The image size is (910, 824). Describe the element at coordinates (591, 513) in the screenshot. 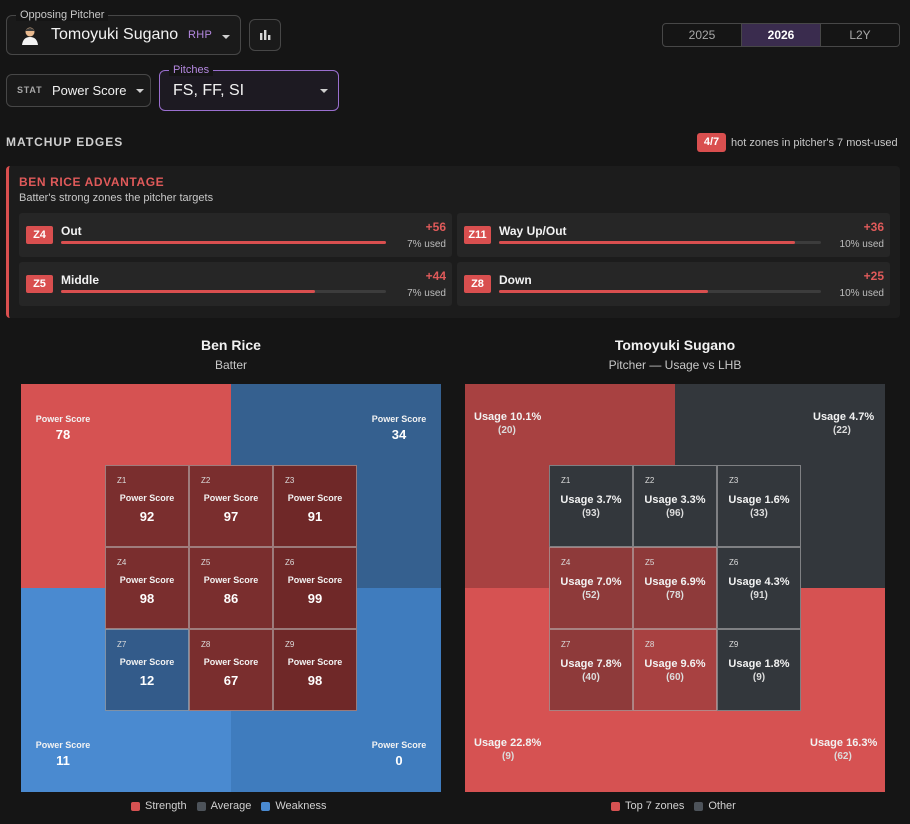

I see `zone-count: (93)` at that location.